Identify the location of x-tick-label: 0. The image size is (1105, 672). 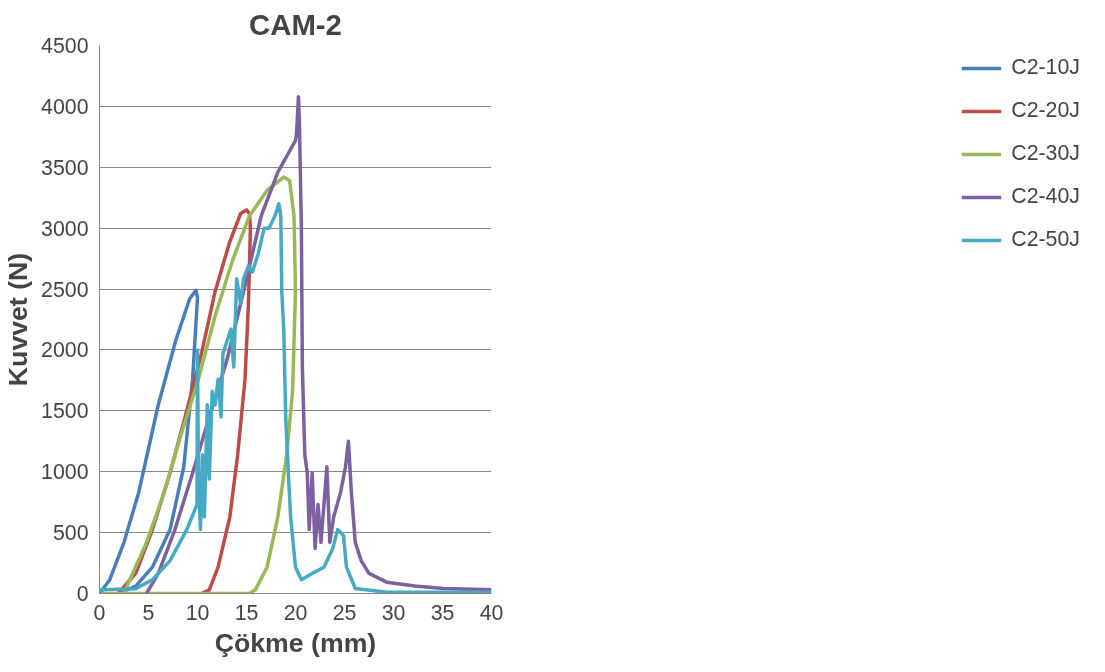
(99, 612).